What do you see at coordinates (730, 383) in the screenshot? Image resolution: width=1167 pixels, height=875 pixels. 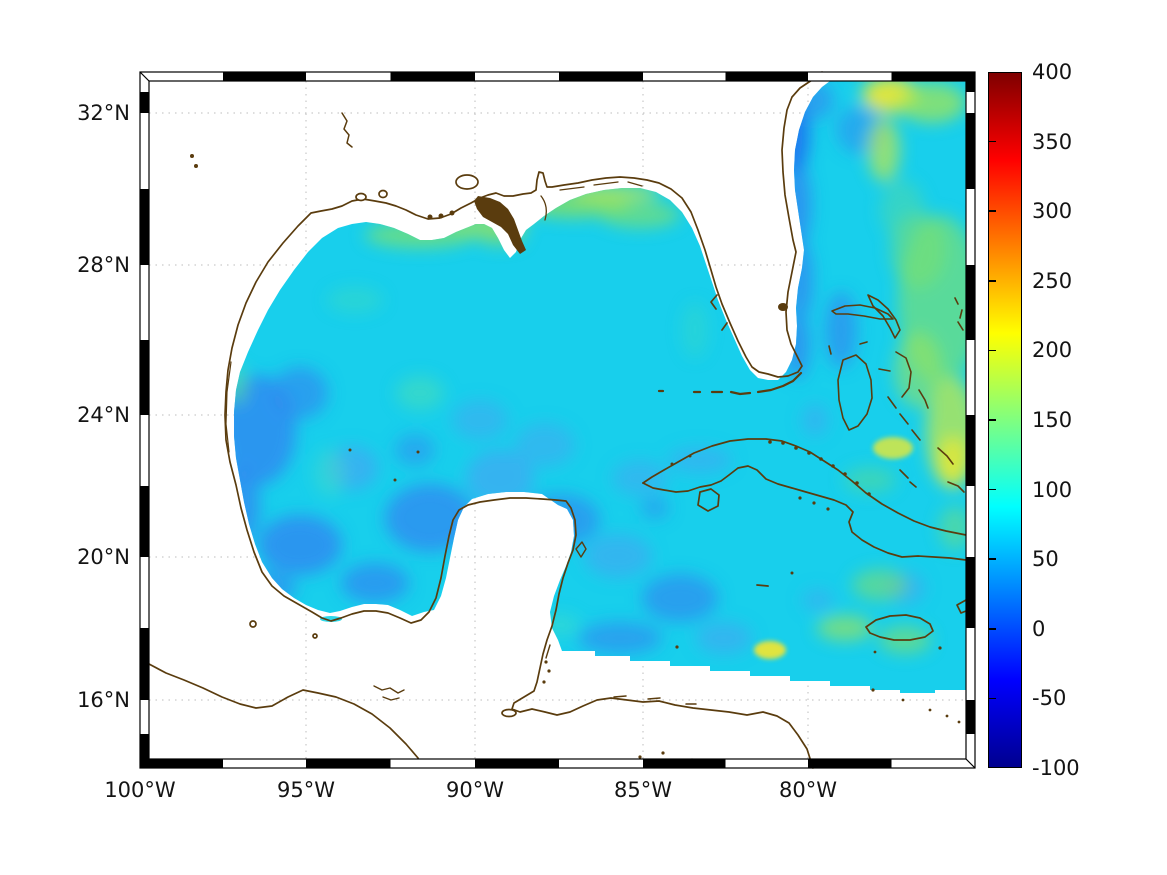 I see `florida-keys` at bounding box center [730, 383].